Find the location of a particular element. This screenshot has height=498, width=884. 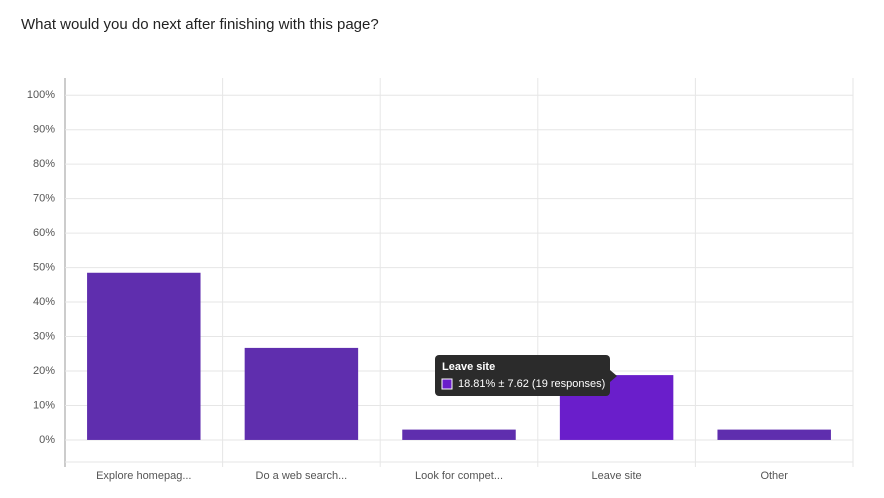

y-tick-label: 10% is located at coordinates (44, 405).